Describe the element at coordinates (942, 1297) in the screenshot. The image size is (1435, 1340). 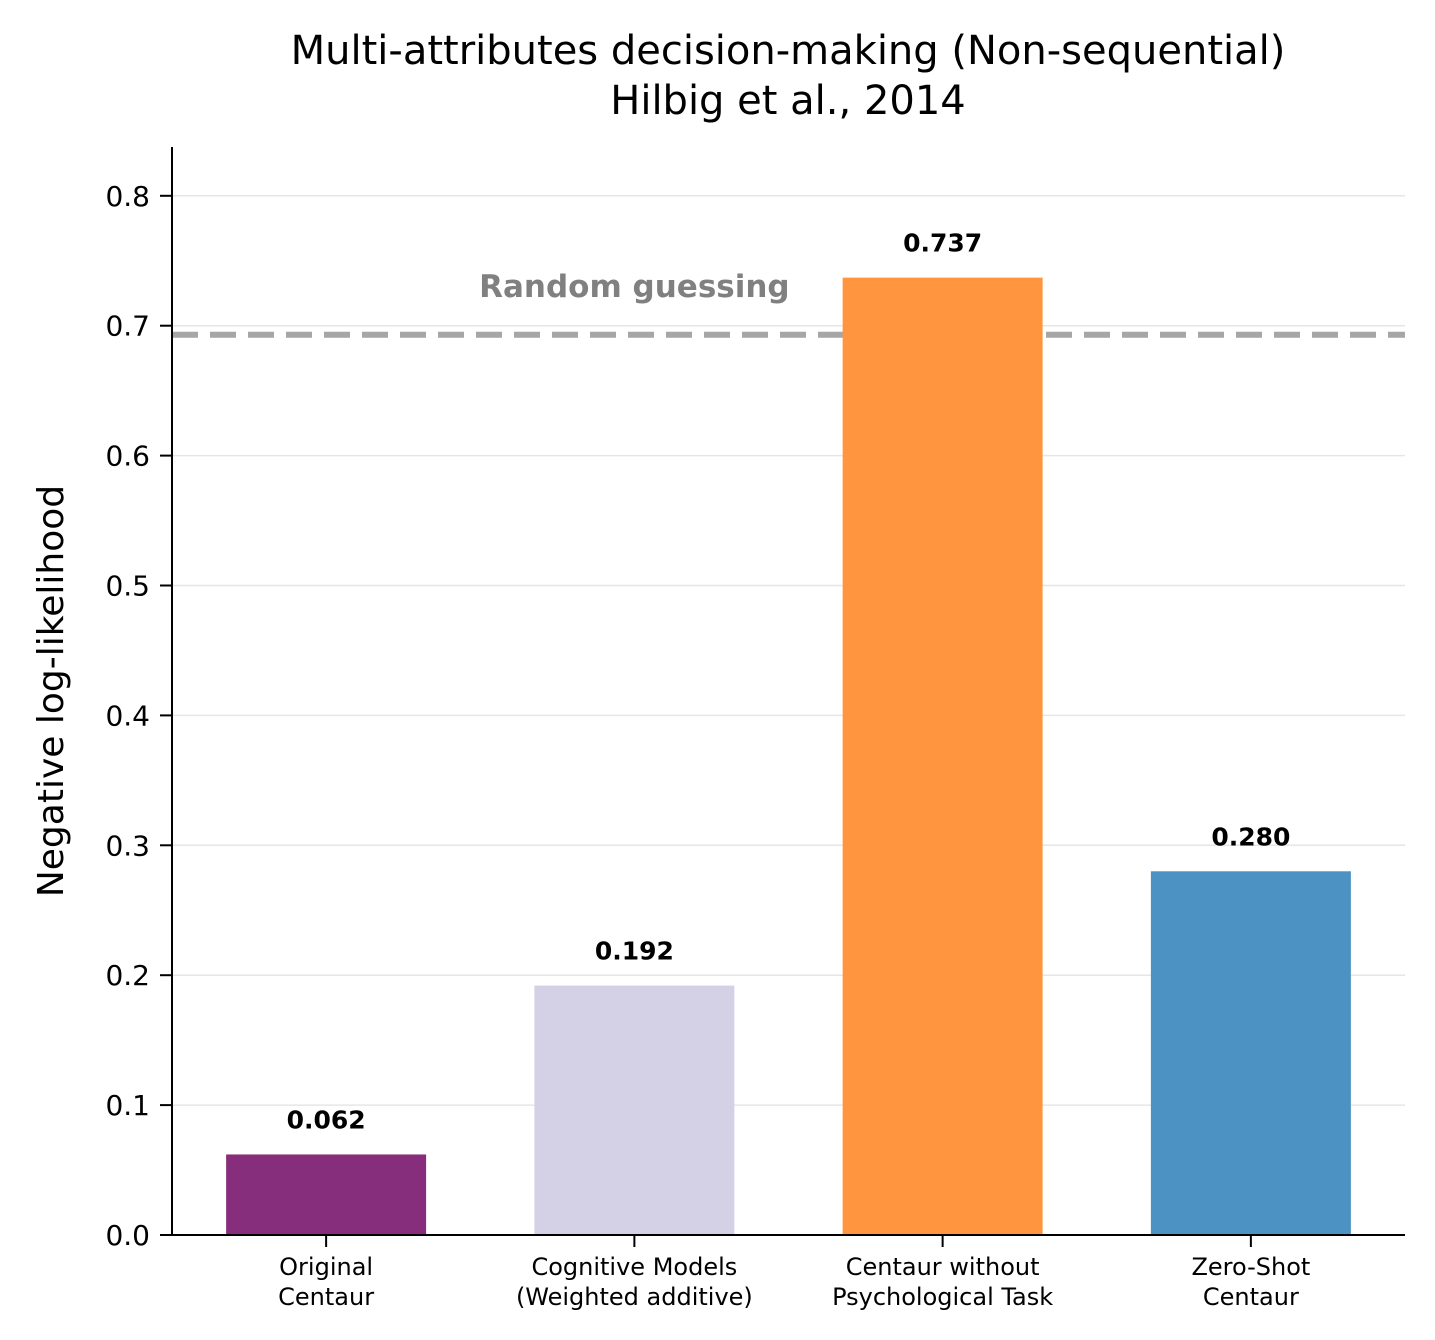
I see `x-tick-label: Psychological Task` at that location.